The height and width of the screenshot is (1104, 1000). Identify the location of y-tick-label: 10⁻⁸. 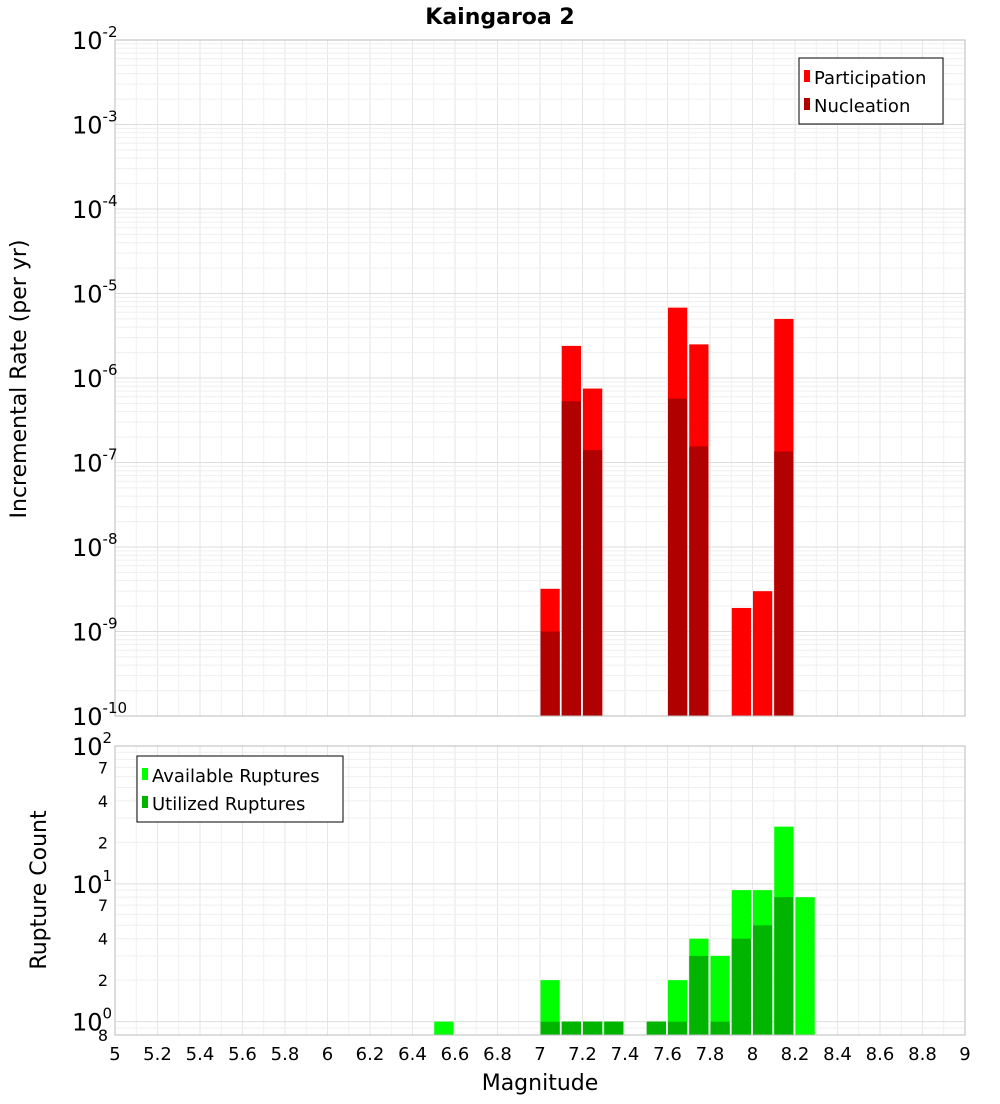
(95, 546).